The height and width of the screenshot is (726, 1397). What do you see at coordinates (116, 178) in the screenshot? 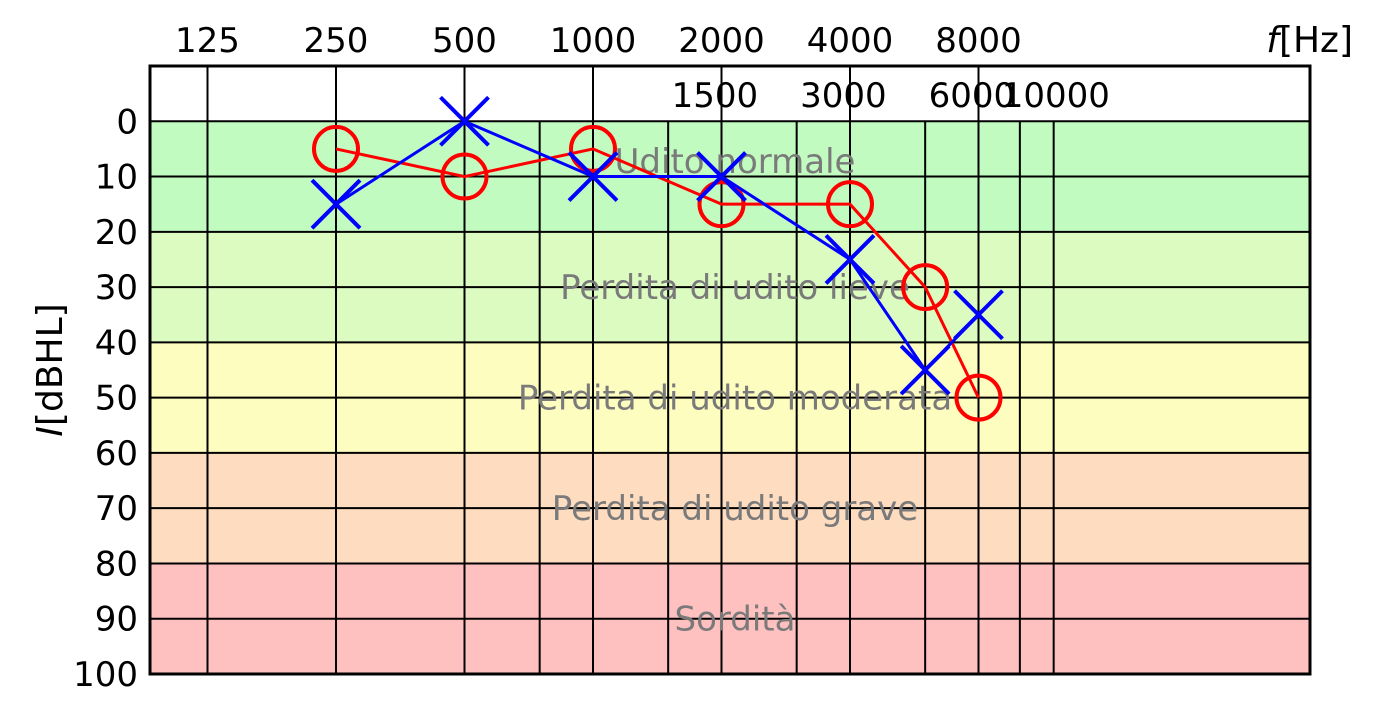
I see `y-tick-label: 10` at bounding box center [116, 178].